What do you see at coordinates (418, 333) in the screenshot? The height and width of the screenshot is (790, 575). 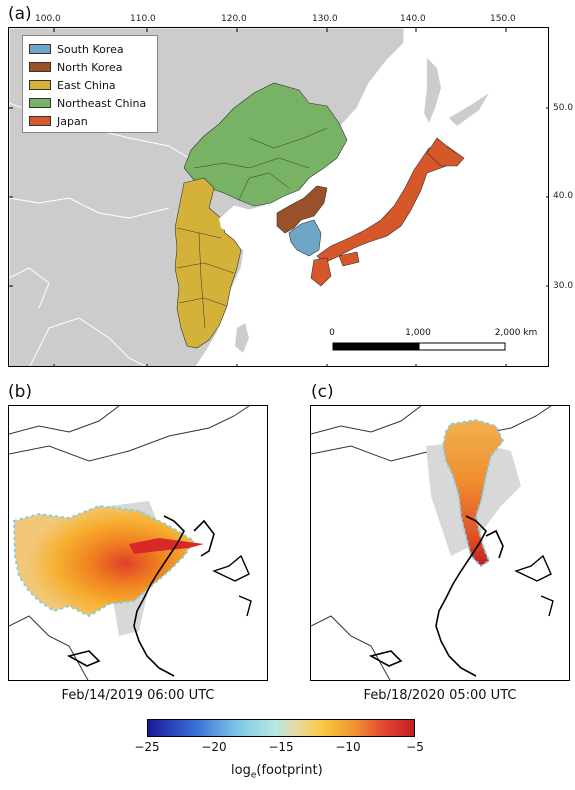 I see `scale-label-1000: 1,000` at bounding box center [418, 333].